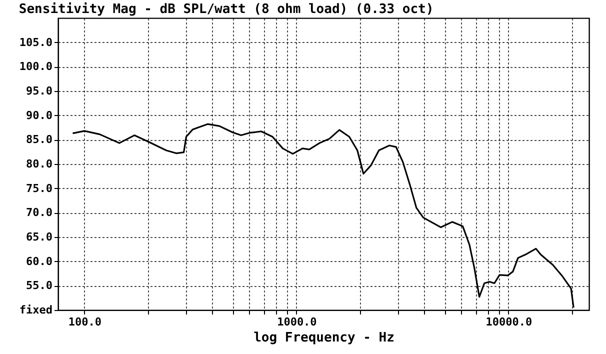  Describe the element at coordinates (35, 67) in the screenshot. I see `y-tick-label: 100.0` at that location.